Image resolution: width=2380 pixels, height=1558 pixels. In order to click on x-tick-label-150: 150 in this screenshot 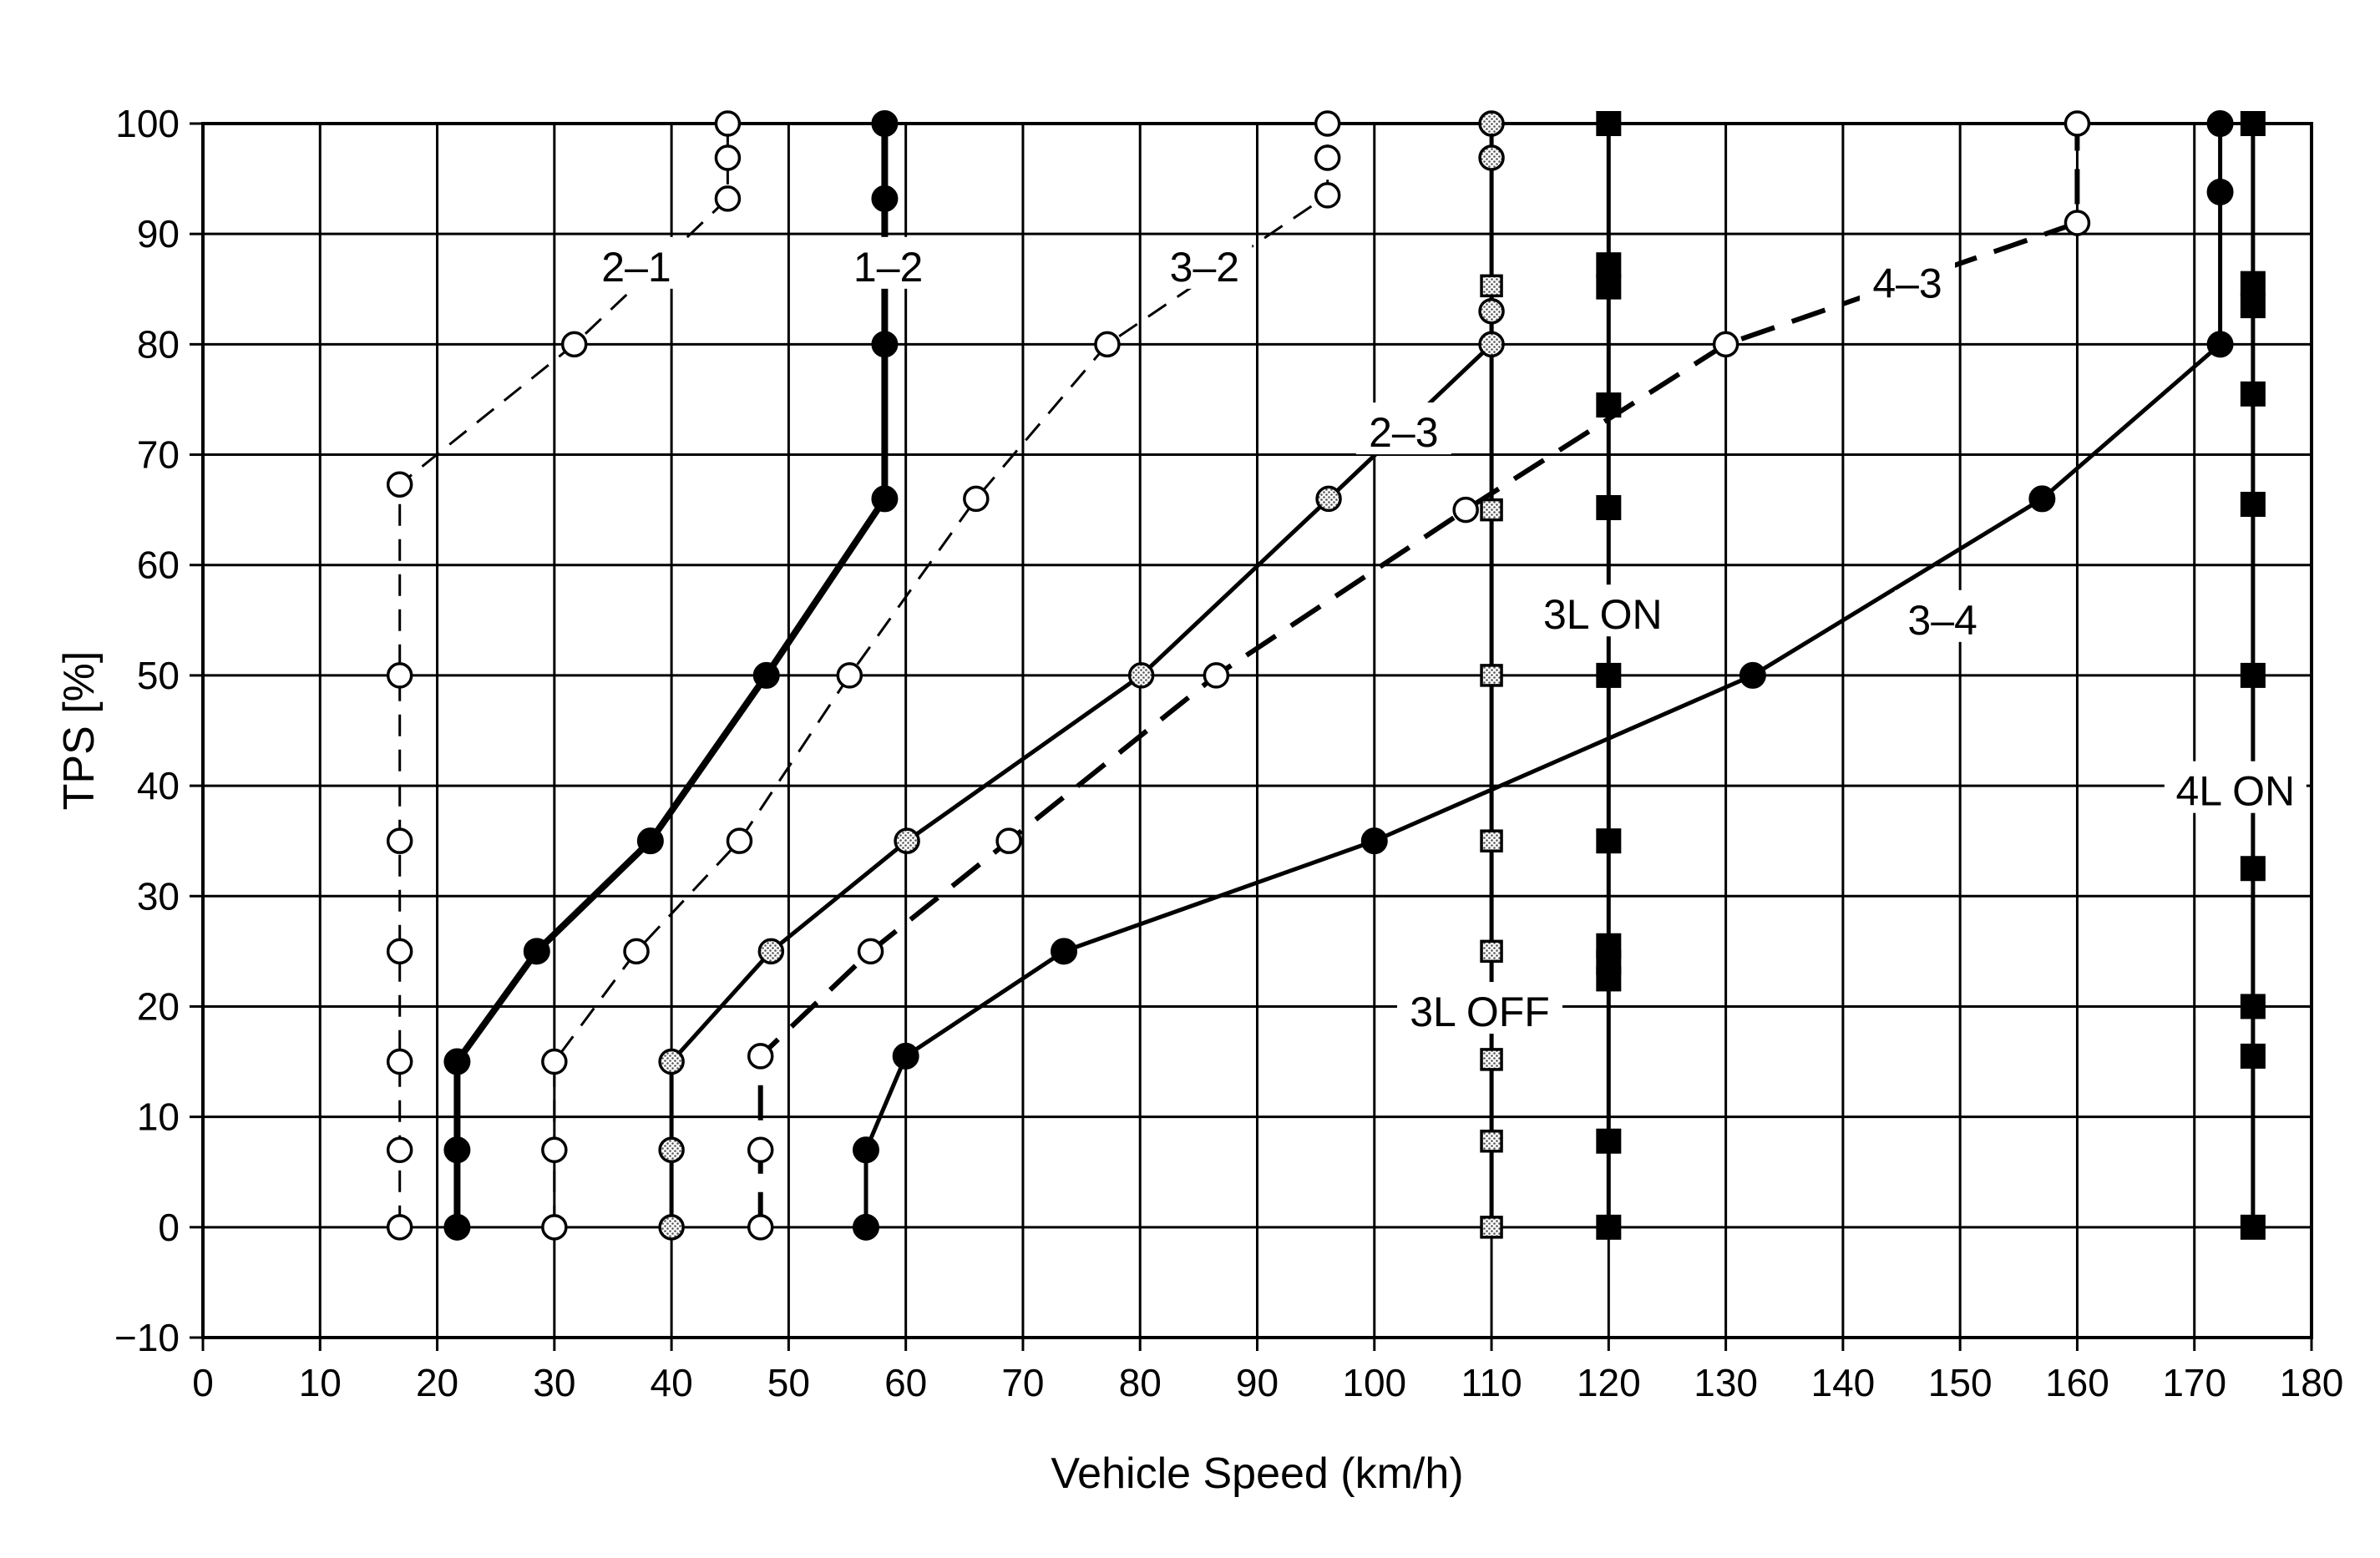, I will do `click(1960, 1382)`.